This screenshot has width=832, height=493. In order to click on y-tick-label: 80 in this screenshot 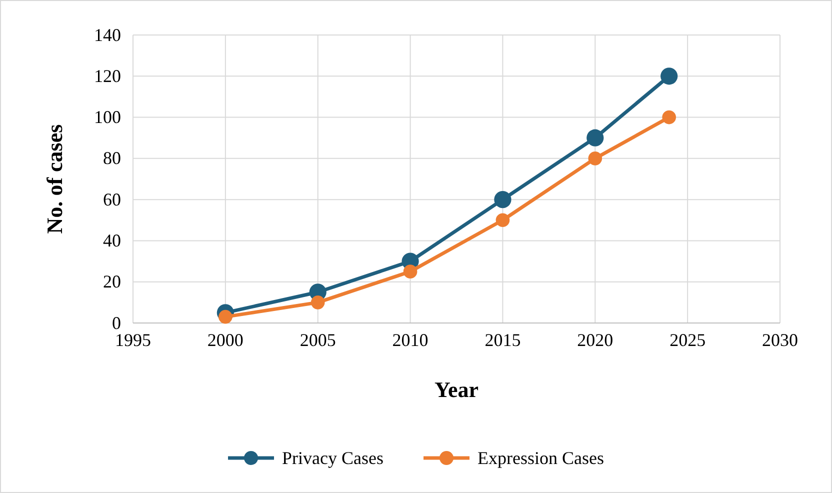, I will do `click(112, 158)`.